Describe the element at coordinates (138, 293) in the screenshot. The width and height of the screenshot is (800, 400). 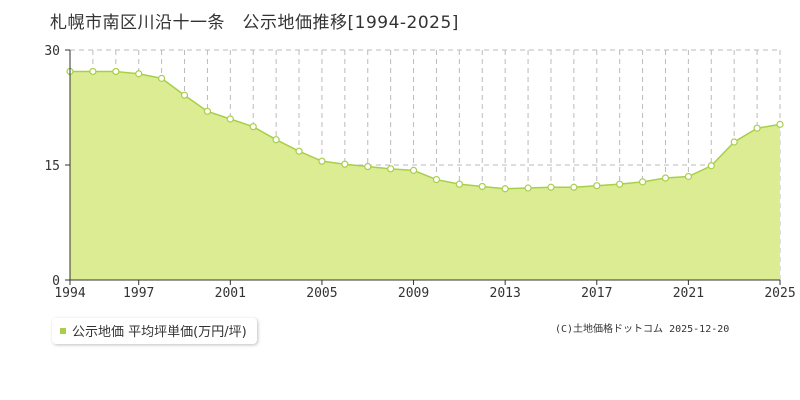
I see `x-tick-label: 1997` at that location.